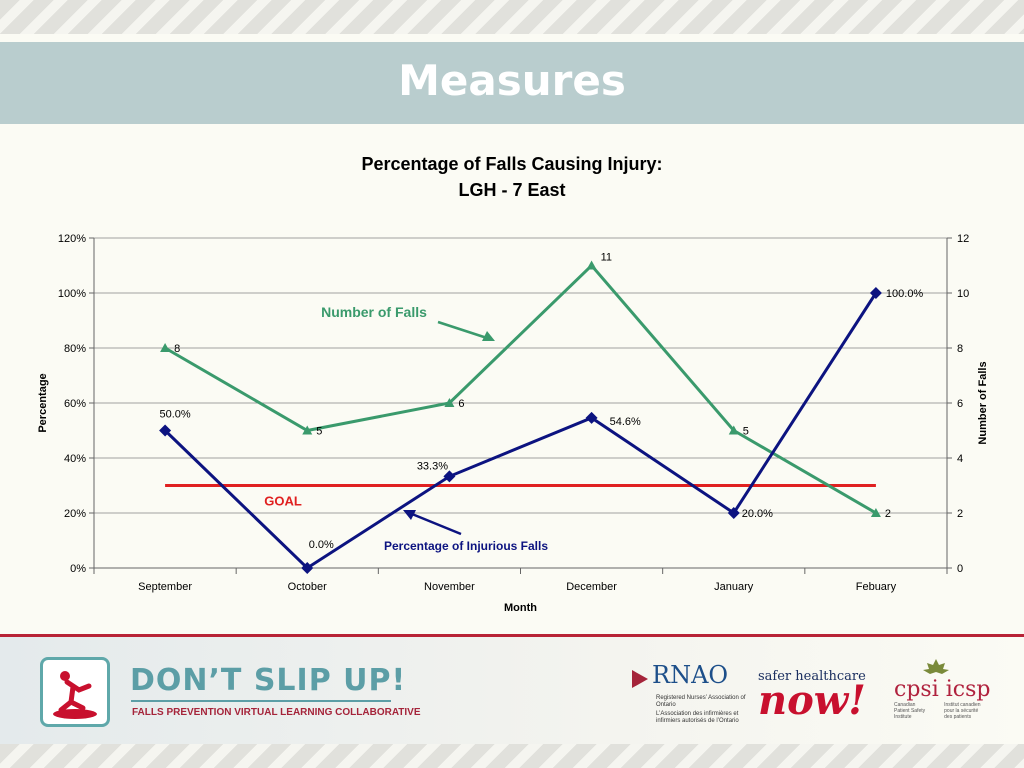 Image resolution: width=1024 pixels, height=768 pixels. What do you see at coordinates (72, 239) in the screenshot?
I see `y-tick-label: 120%` at bounding box center [72, 239].